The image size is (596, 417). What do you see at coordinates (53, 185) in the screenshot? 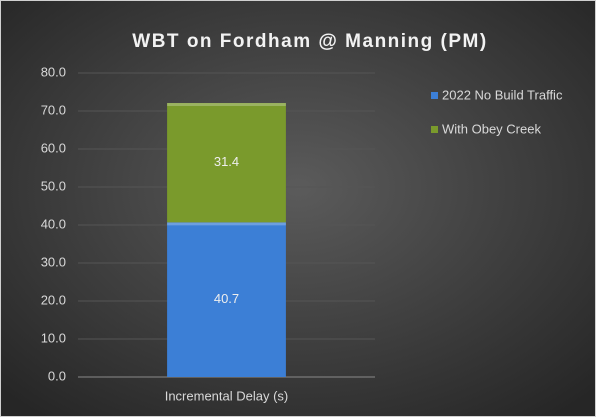
I see `y-tick-label: 50.0` at bounding box center [53, 185].